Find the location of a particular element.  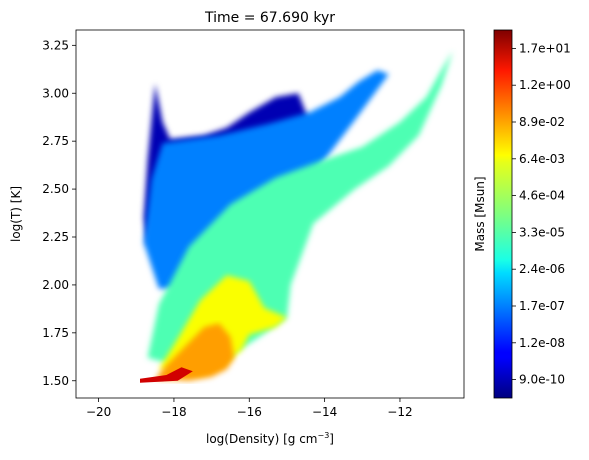

y-tick-label: 3.25 is located at coordinates (55, 45).